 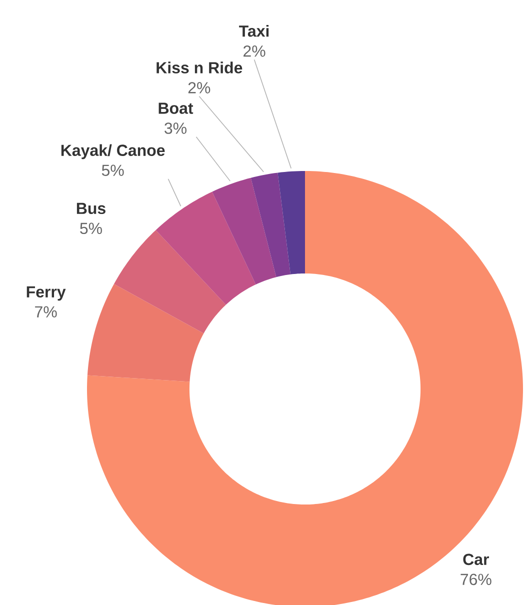 I want to click on slice-label: Car, so click(x=476, y=560).